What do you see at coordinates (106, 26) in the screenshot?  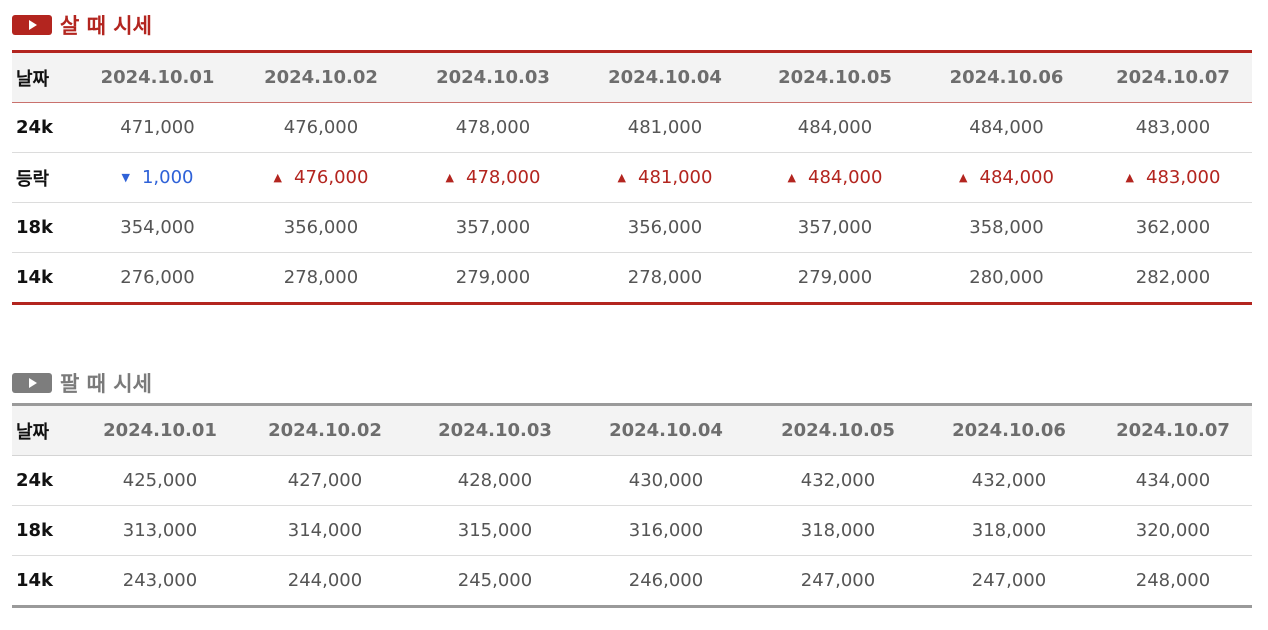 I see `buy-section-title-text: 살 때 시세` at bounding box center [106, 26].